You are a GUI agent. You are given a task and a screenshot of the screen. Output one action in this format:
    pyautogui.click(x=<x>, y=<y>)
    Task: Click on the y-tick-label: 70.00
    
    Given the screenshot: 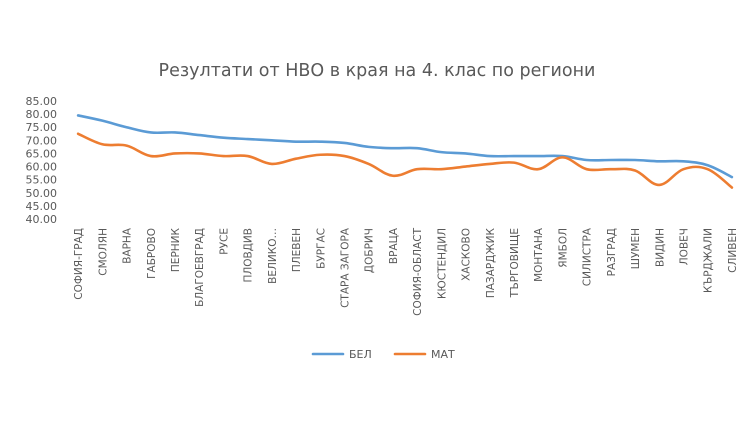 What is the action you would take?
    pyautogui.click(x=42, y=140)
    